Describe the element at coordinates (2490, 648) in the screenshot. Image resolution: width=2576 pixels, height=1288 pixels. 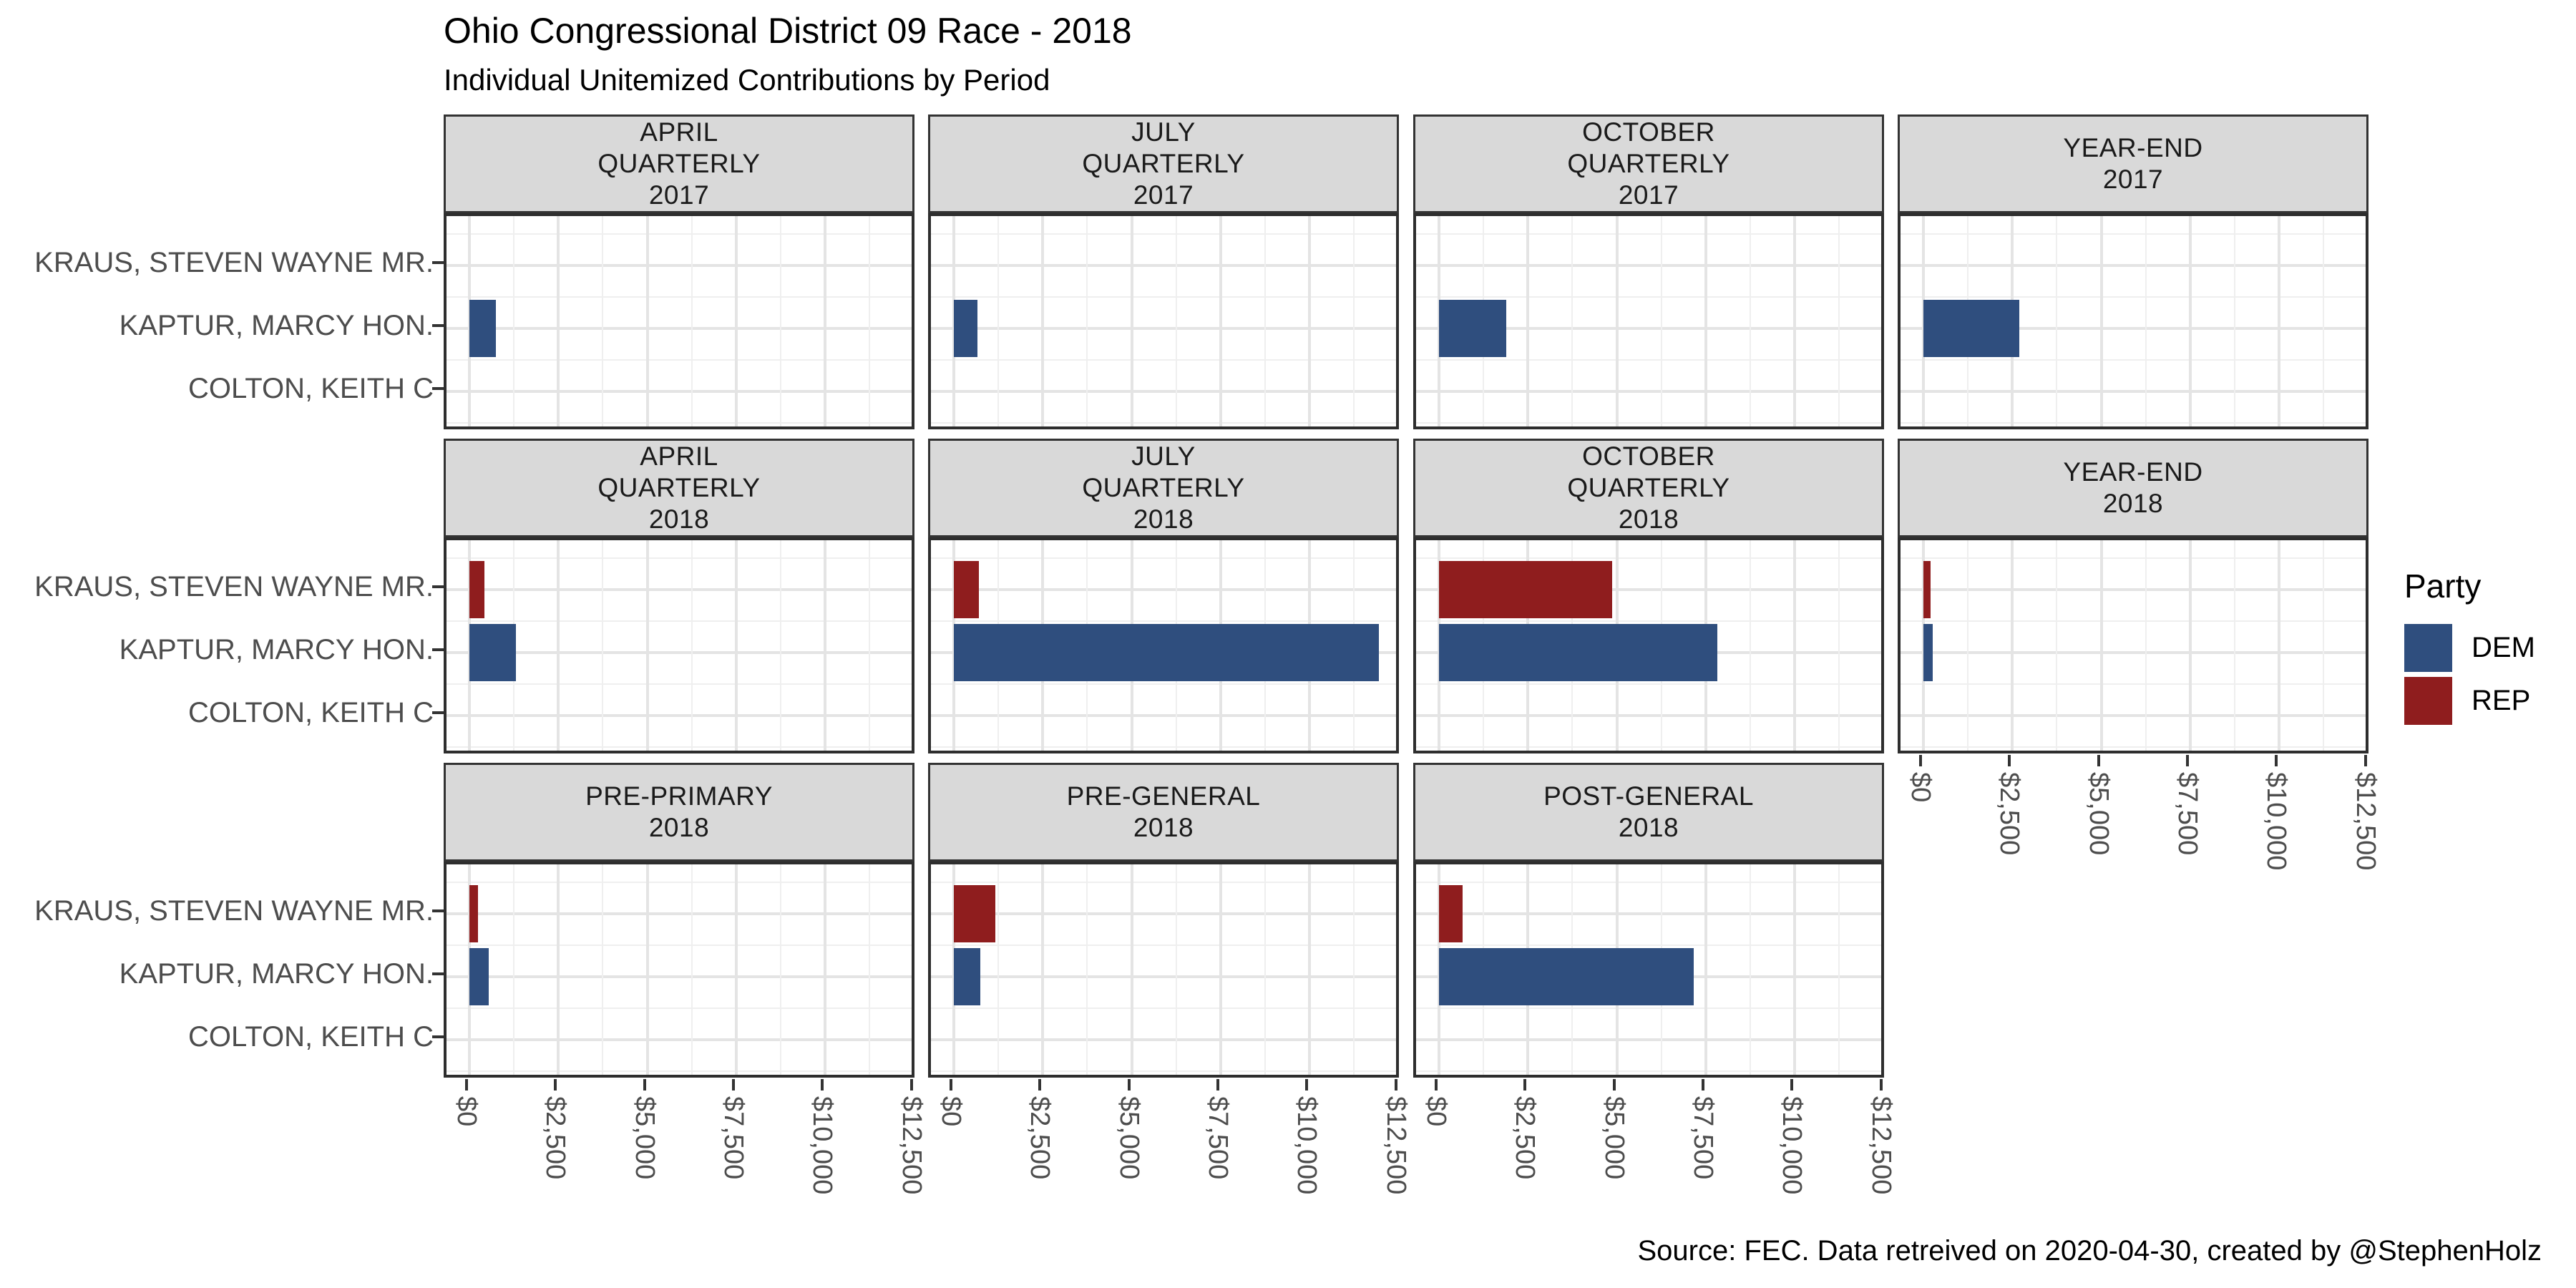
I see `legend: Party DEM REP` at that location.